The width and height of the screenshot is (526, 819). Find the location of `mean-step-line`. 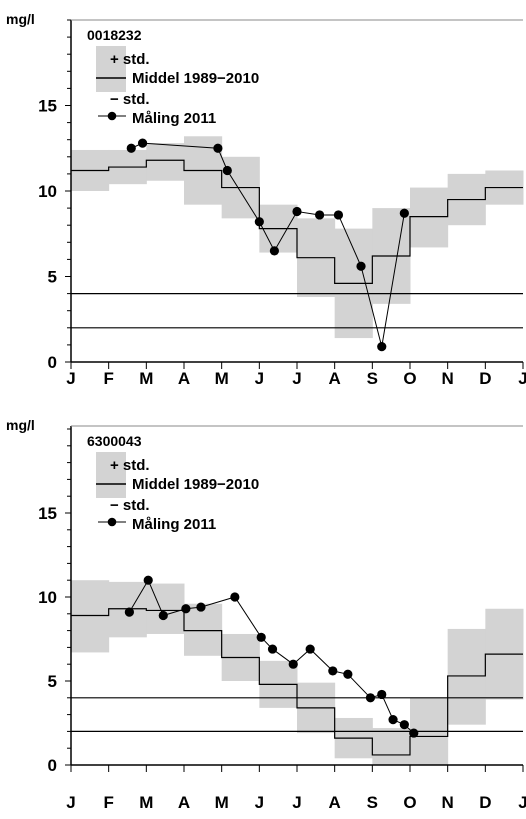

mean-step-line is located at coordinates (297, 221).